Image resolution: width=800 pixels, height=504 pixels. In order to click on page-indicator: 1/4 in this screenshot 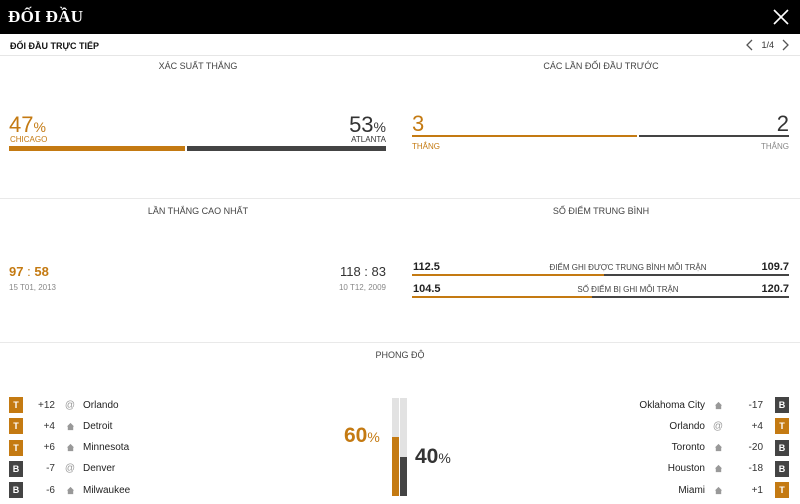, I will do `click(767, 45)`.